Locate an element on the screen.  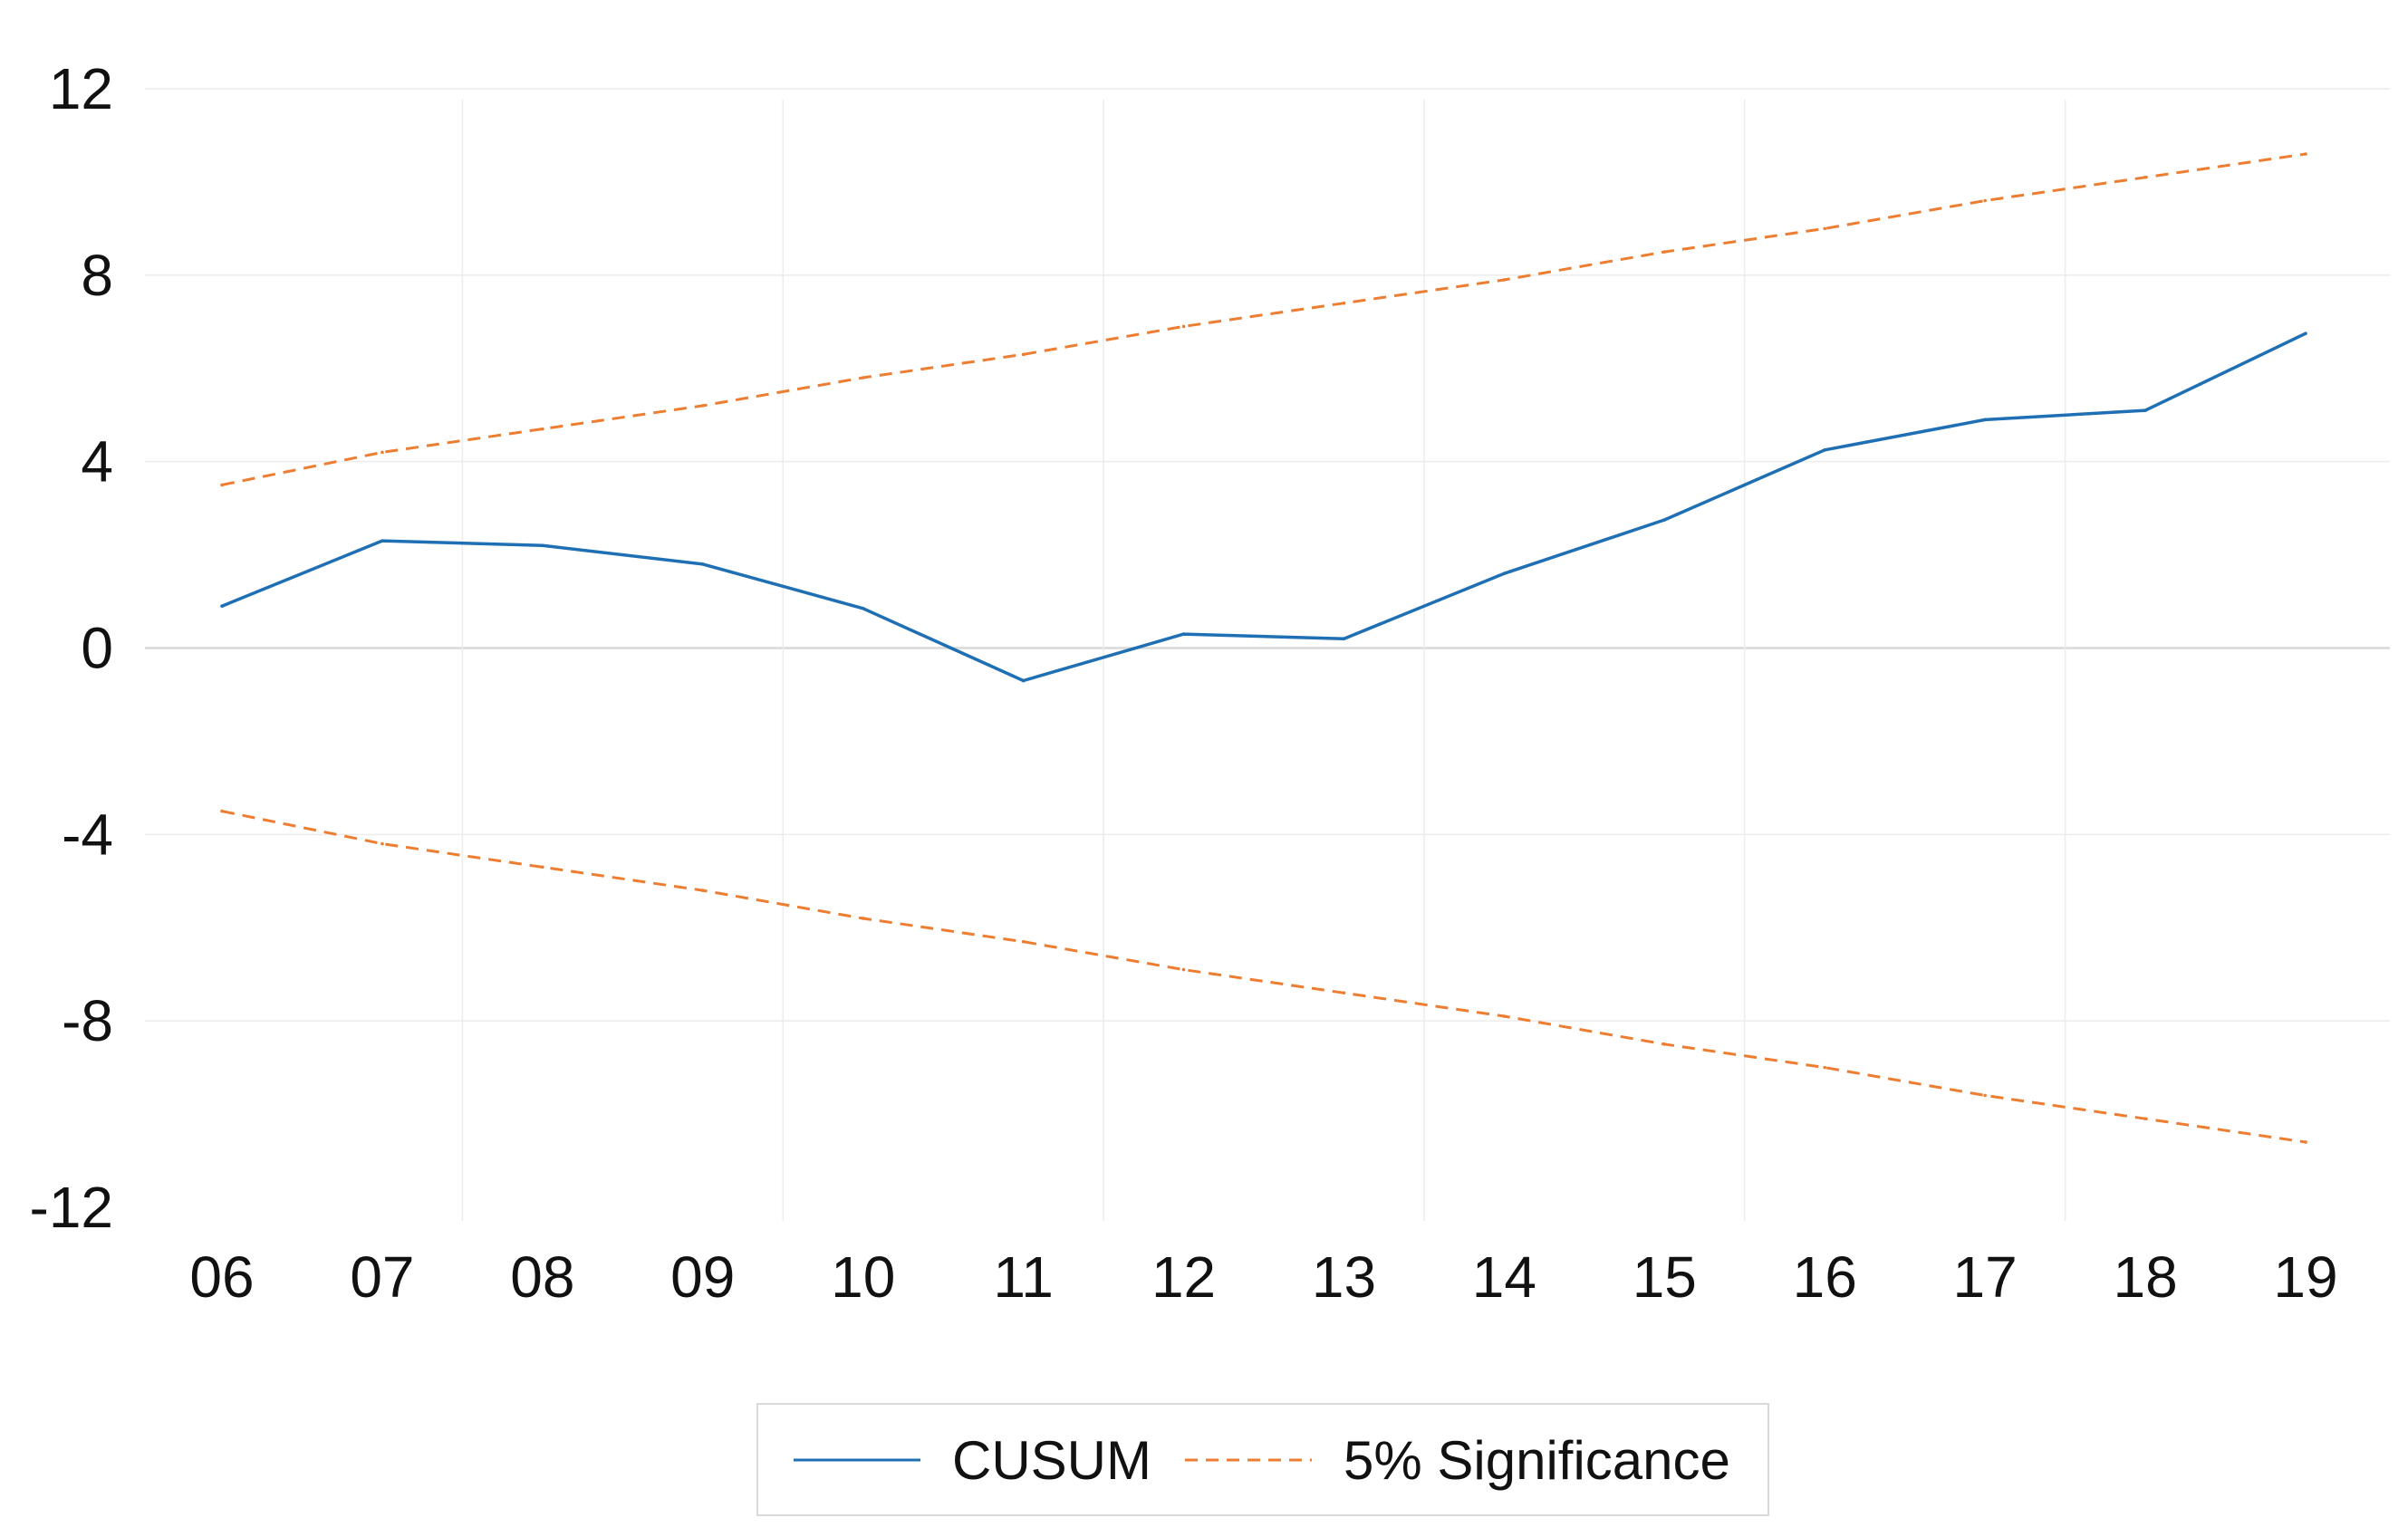
y-tick-label: -8 is located at coordinates (87, 1020).